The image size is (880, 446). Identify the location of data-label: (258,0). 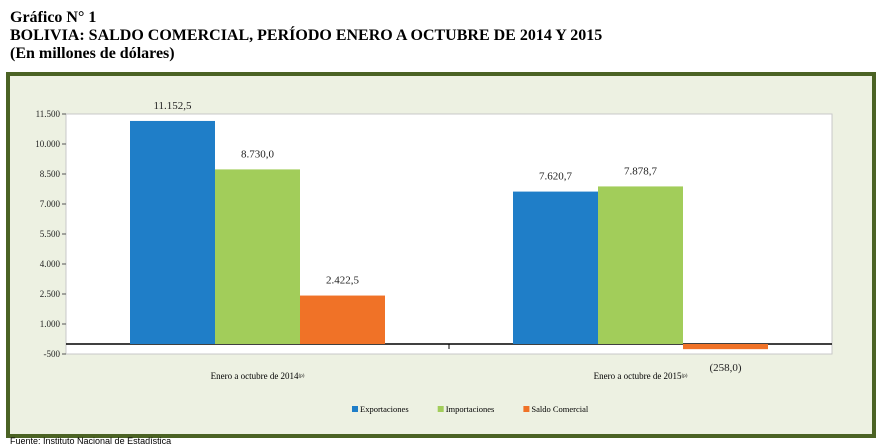
(725, 368).